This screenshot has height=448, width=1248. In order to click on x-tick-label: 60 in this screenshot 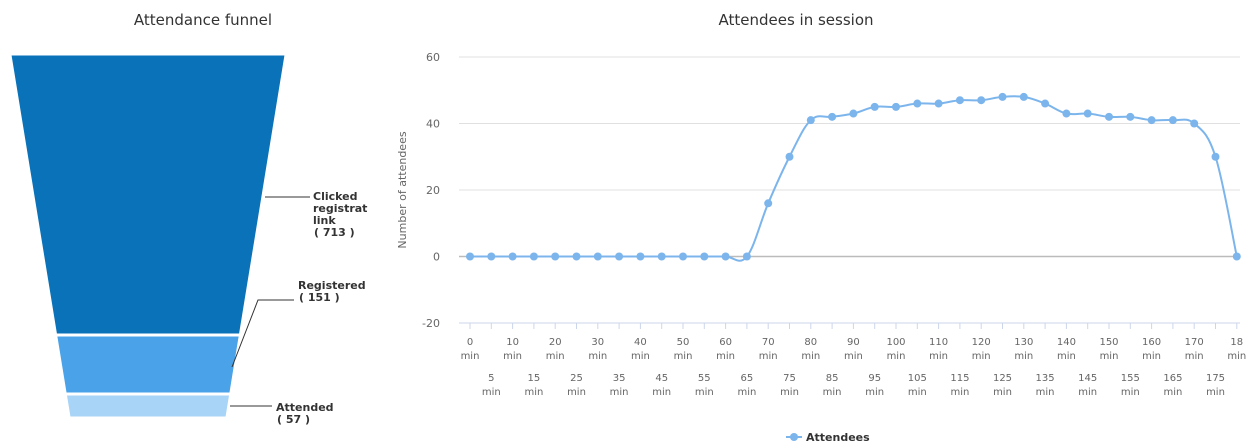, I will do `click(725, 342)`.